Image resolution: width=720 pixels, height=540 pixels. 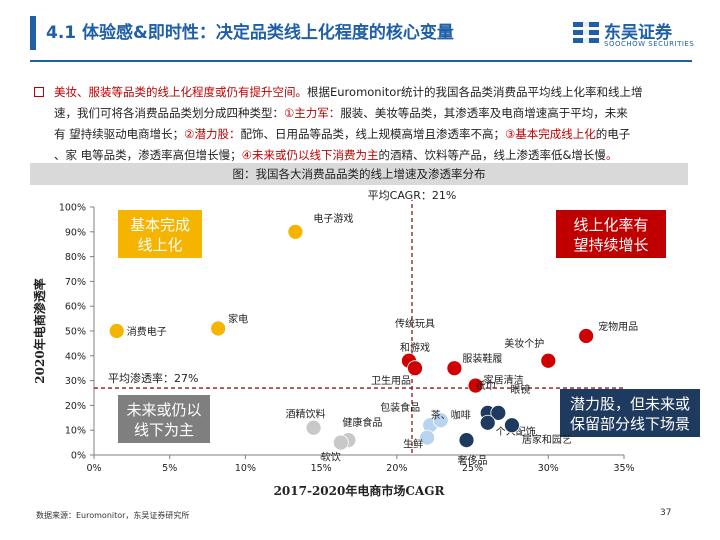 I want to click on logo-chinese-name: 东吴证券, so click(x=638, y=33).